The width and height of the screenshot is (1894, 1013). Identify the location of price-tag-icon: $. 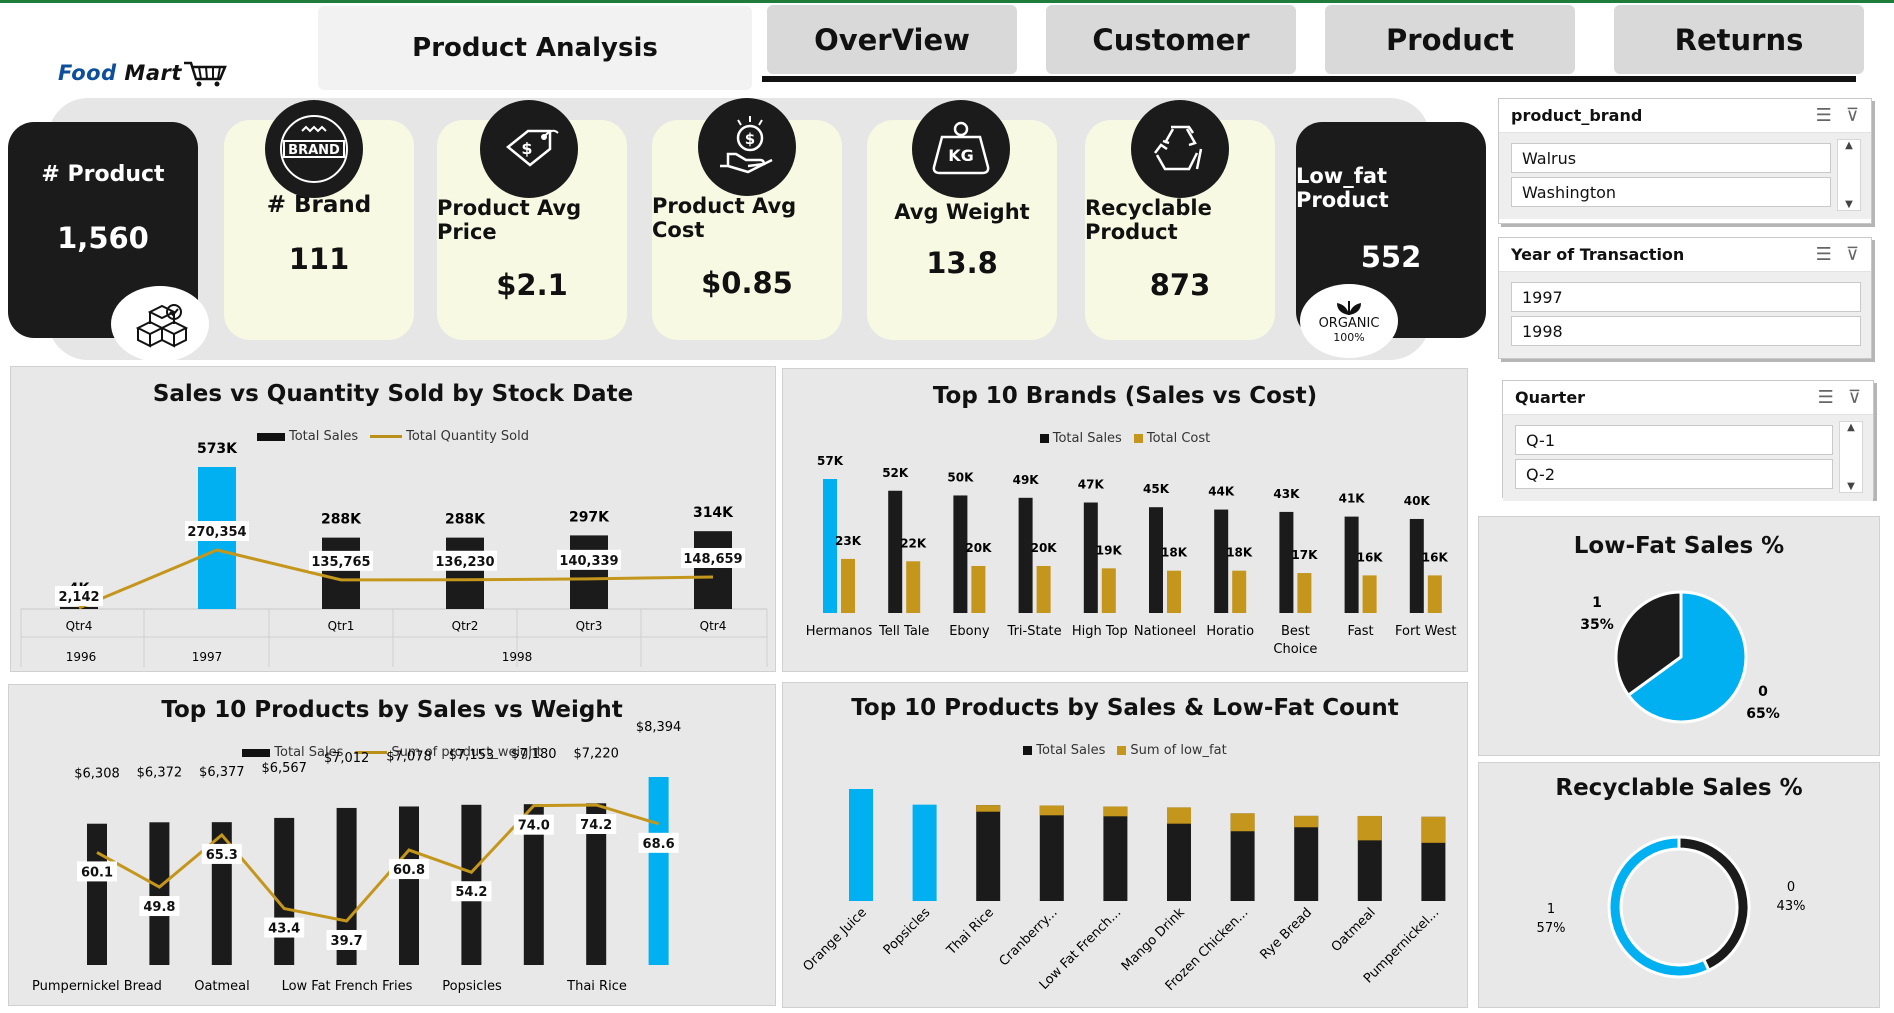
(529, 149).